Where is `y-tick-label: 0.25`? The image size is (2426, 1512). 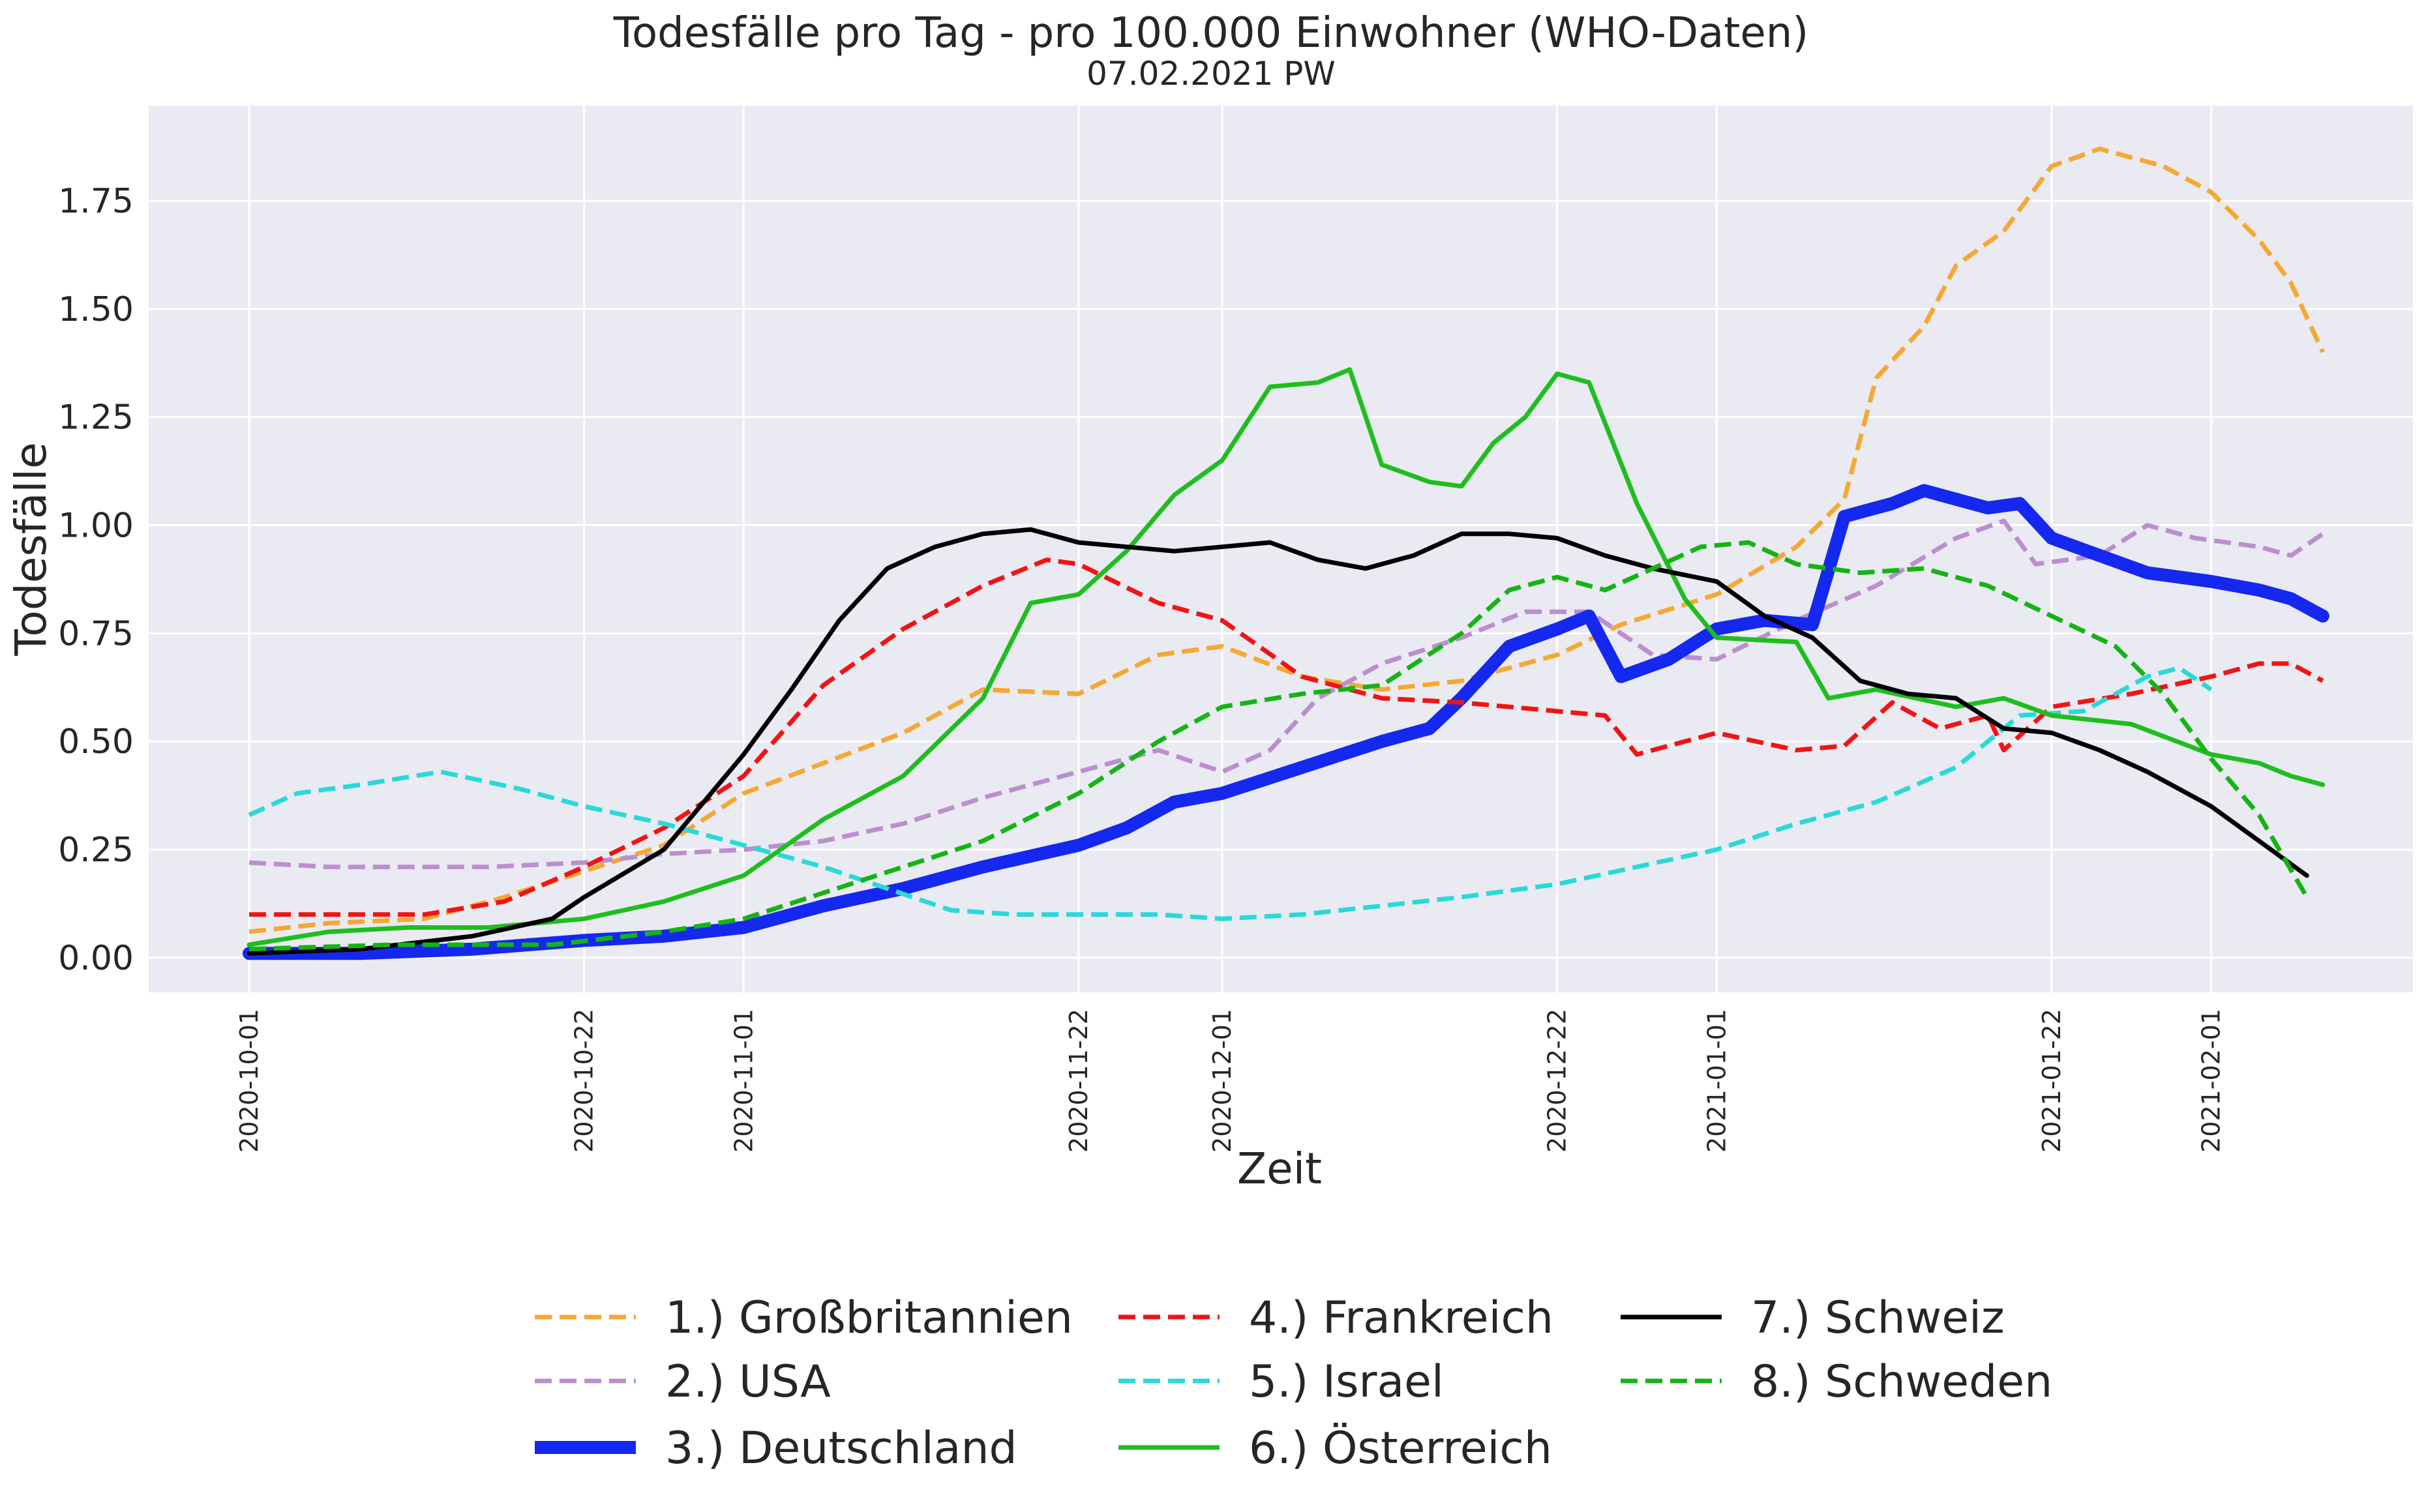 y-tick-label: 0.25 is located at coordinates (96, 850).